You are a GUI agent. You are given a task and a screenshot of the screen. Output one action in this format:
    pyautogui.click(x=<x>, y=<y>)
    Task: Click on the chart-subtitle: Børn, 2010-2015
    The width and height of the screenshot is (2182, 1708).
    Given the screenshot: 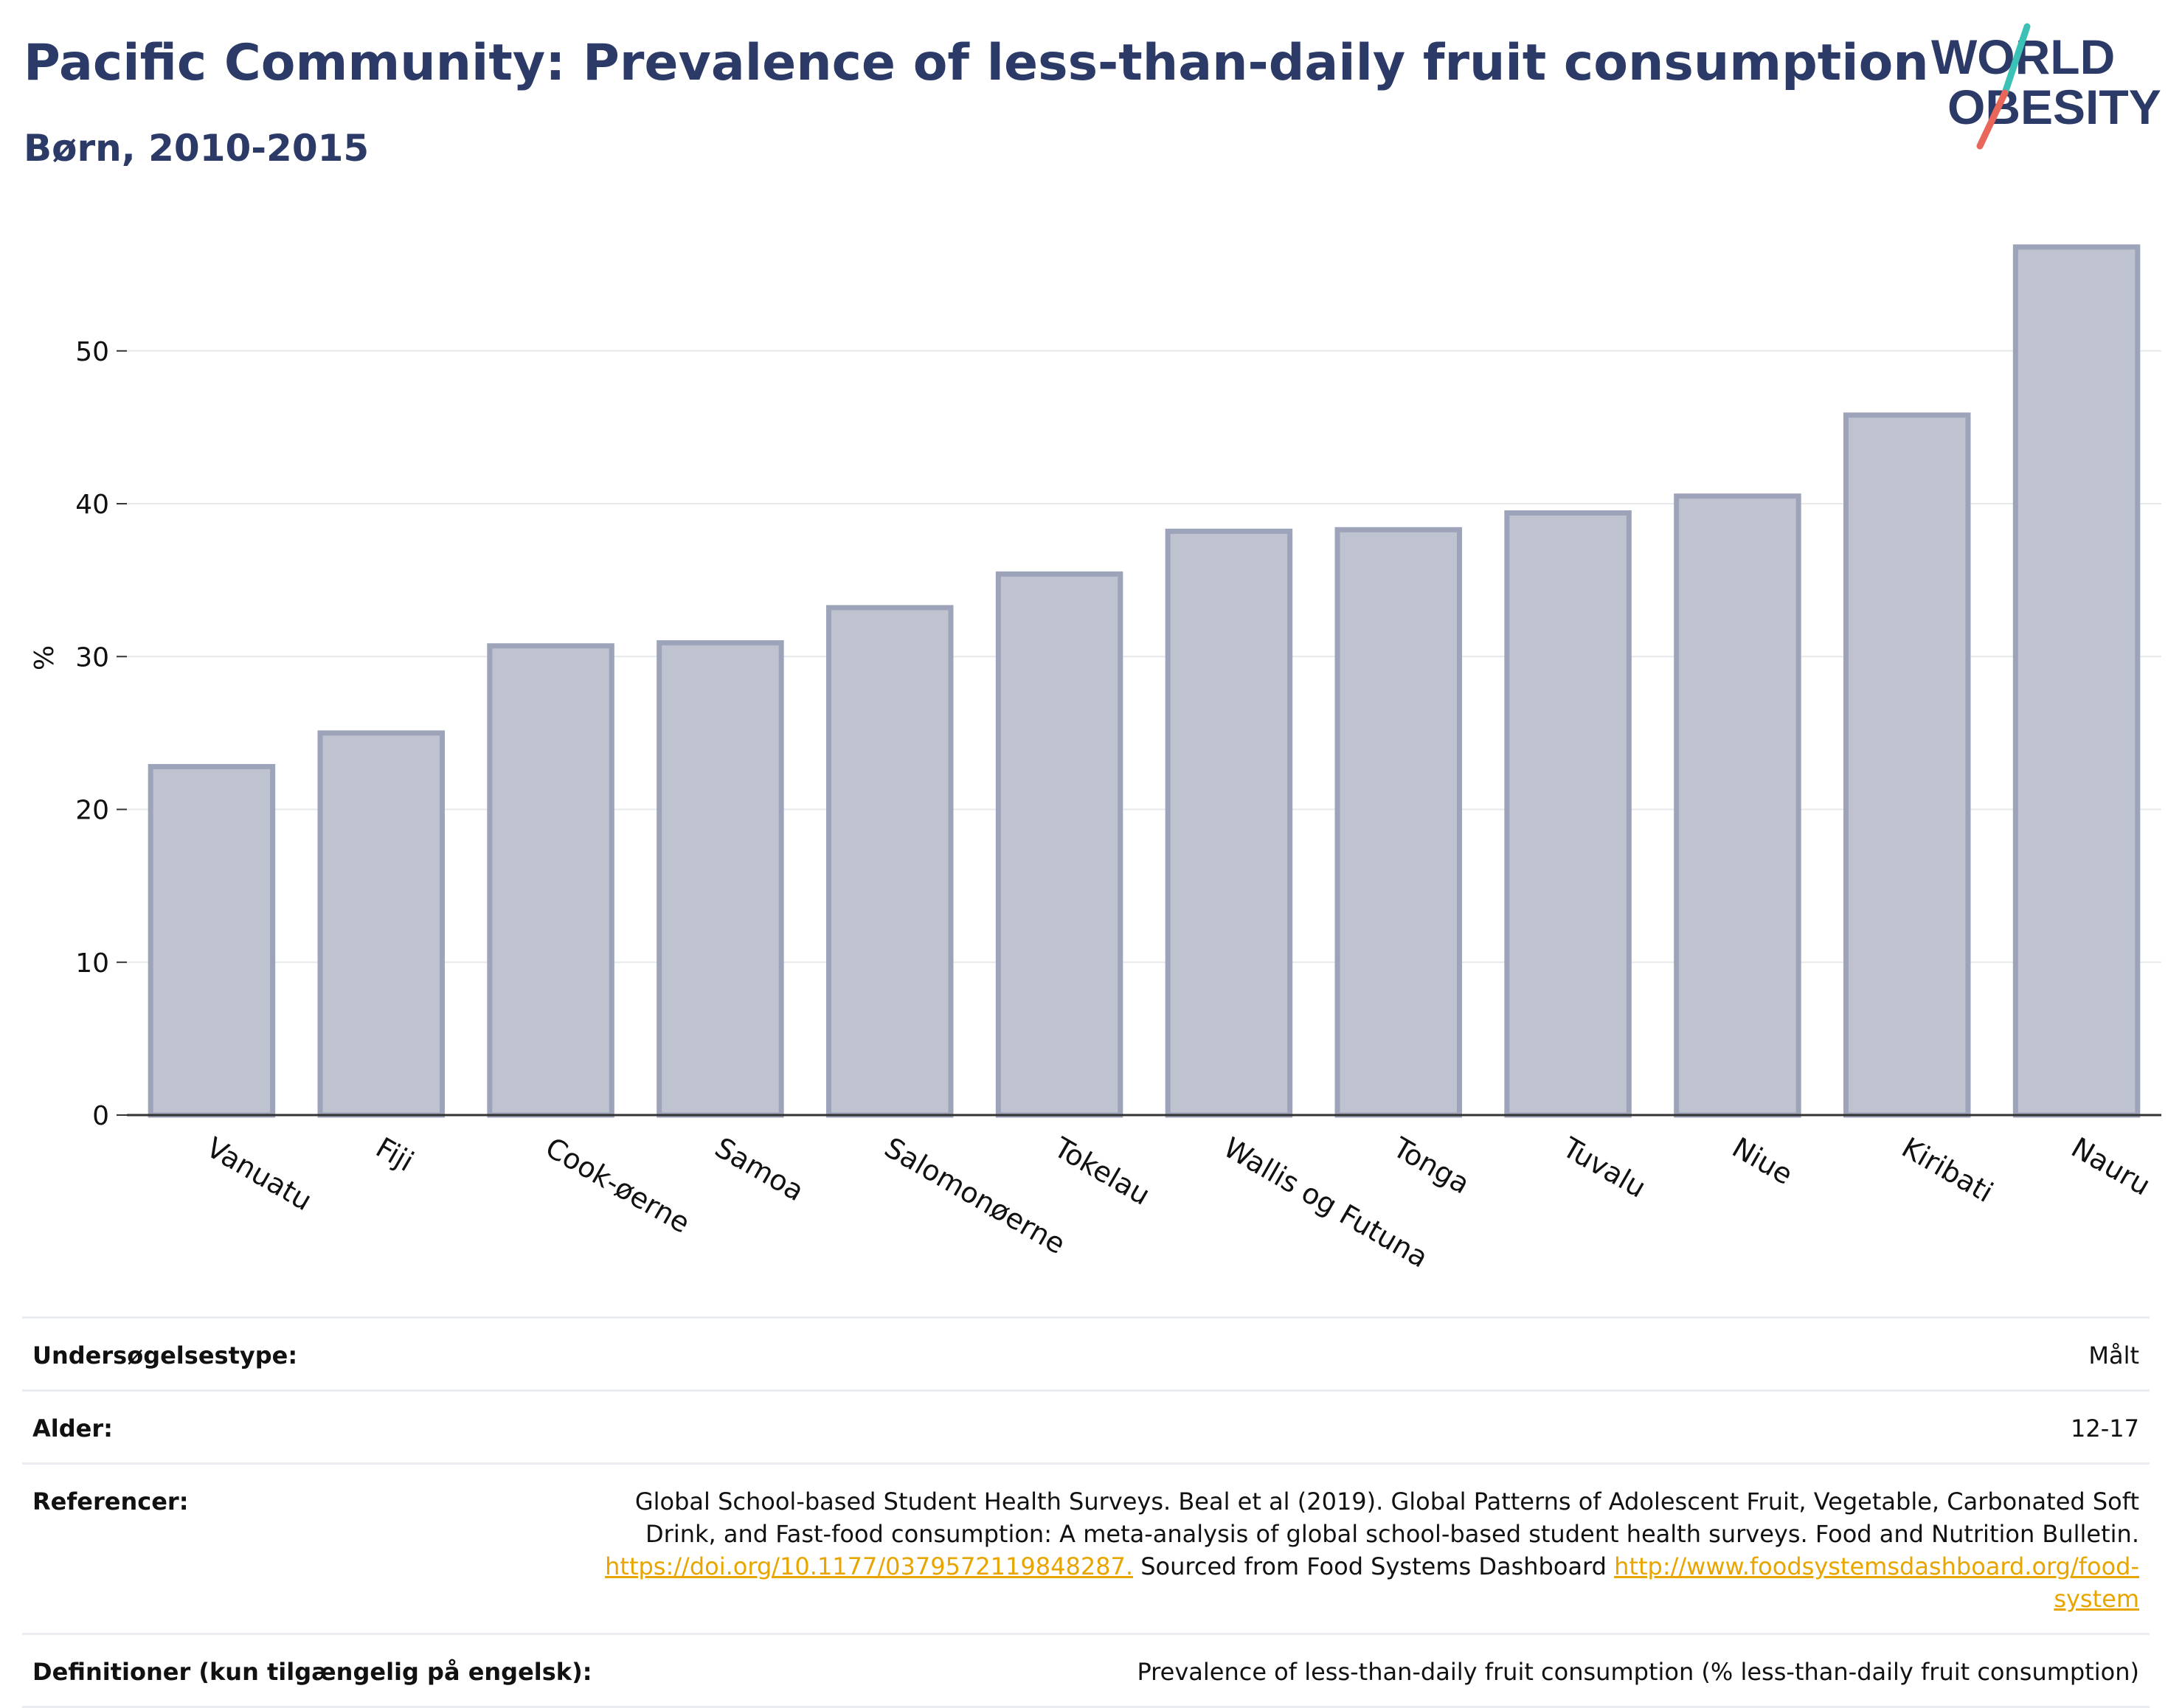 What is the action you would take?
    pyautogui.click(x=197, y=148)
    